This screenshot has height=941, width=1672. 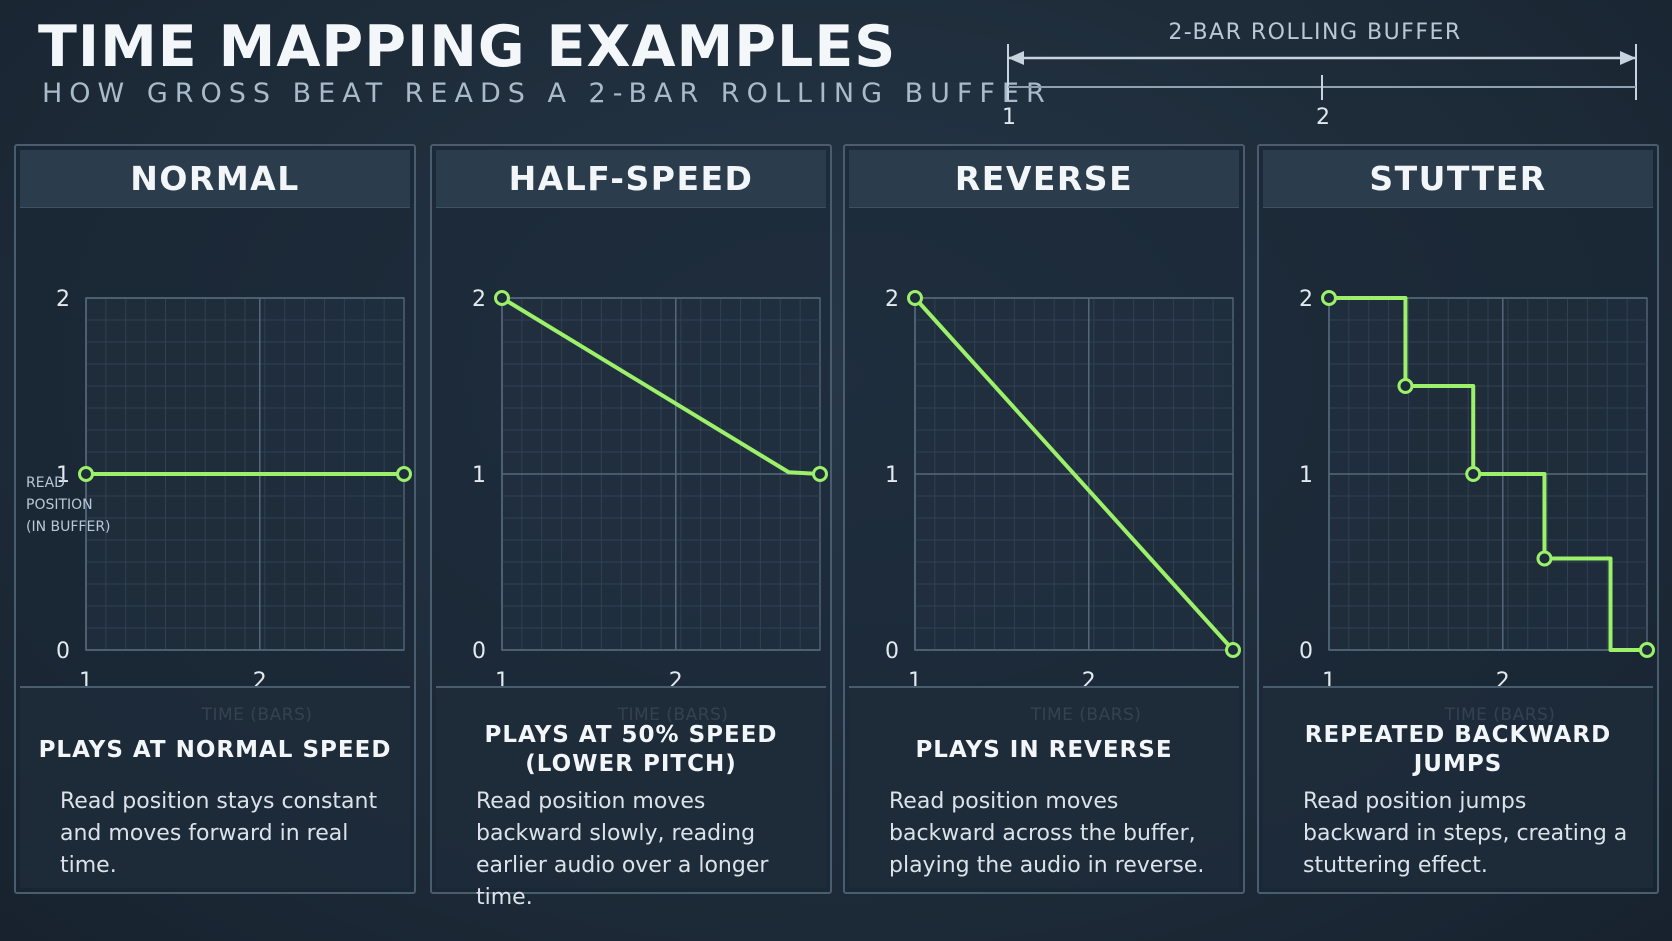 What do you see at coordinates (215, 749) in the screenshot?
I see `description-title: PLAYS AT NORMAL SPEED` at bounding box center [215, 749].